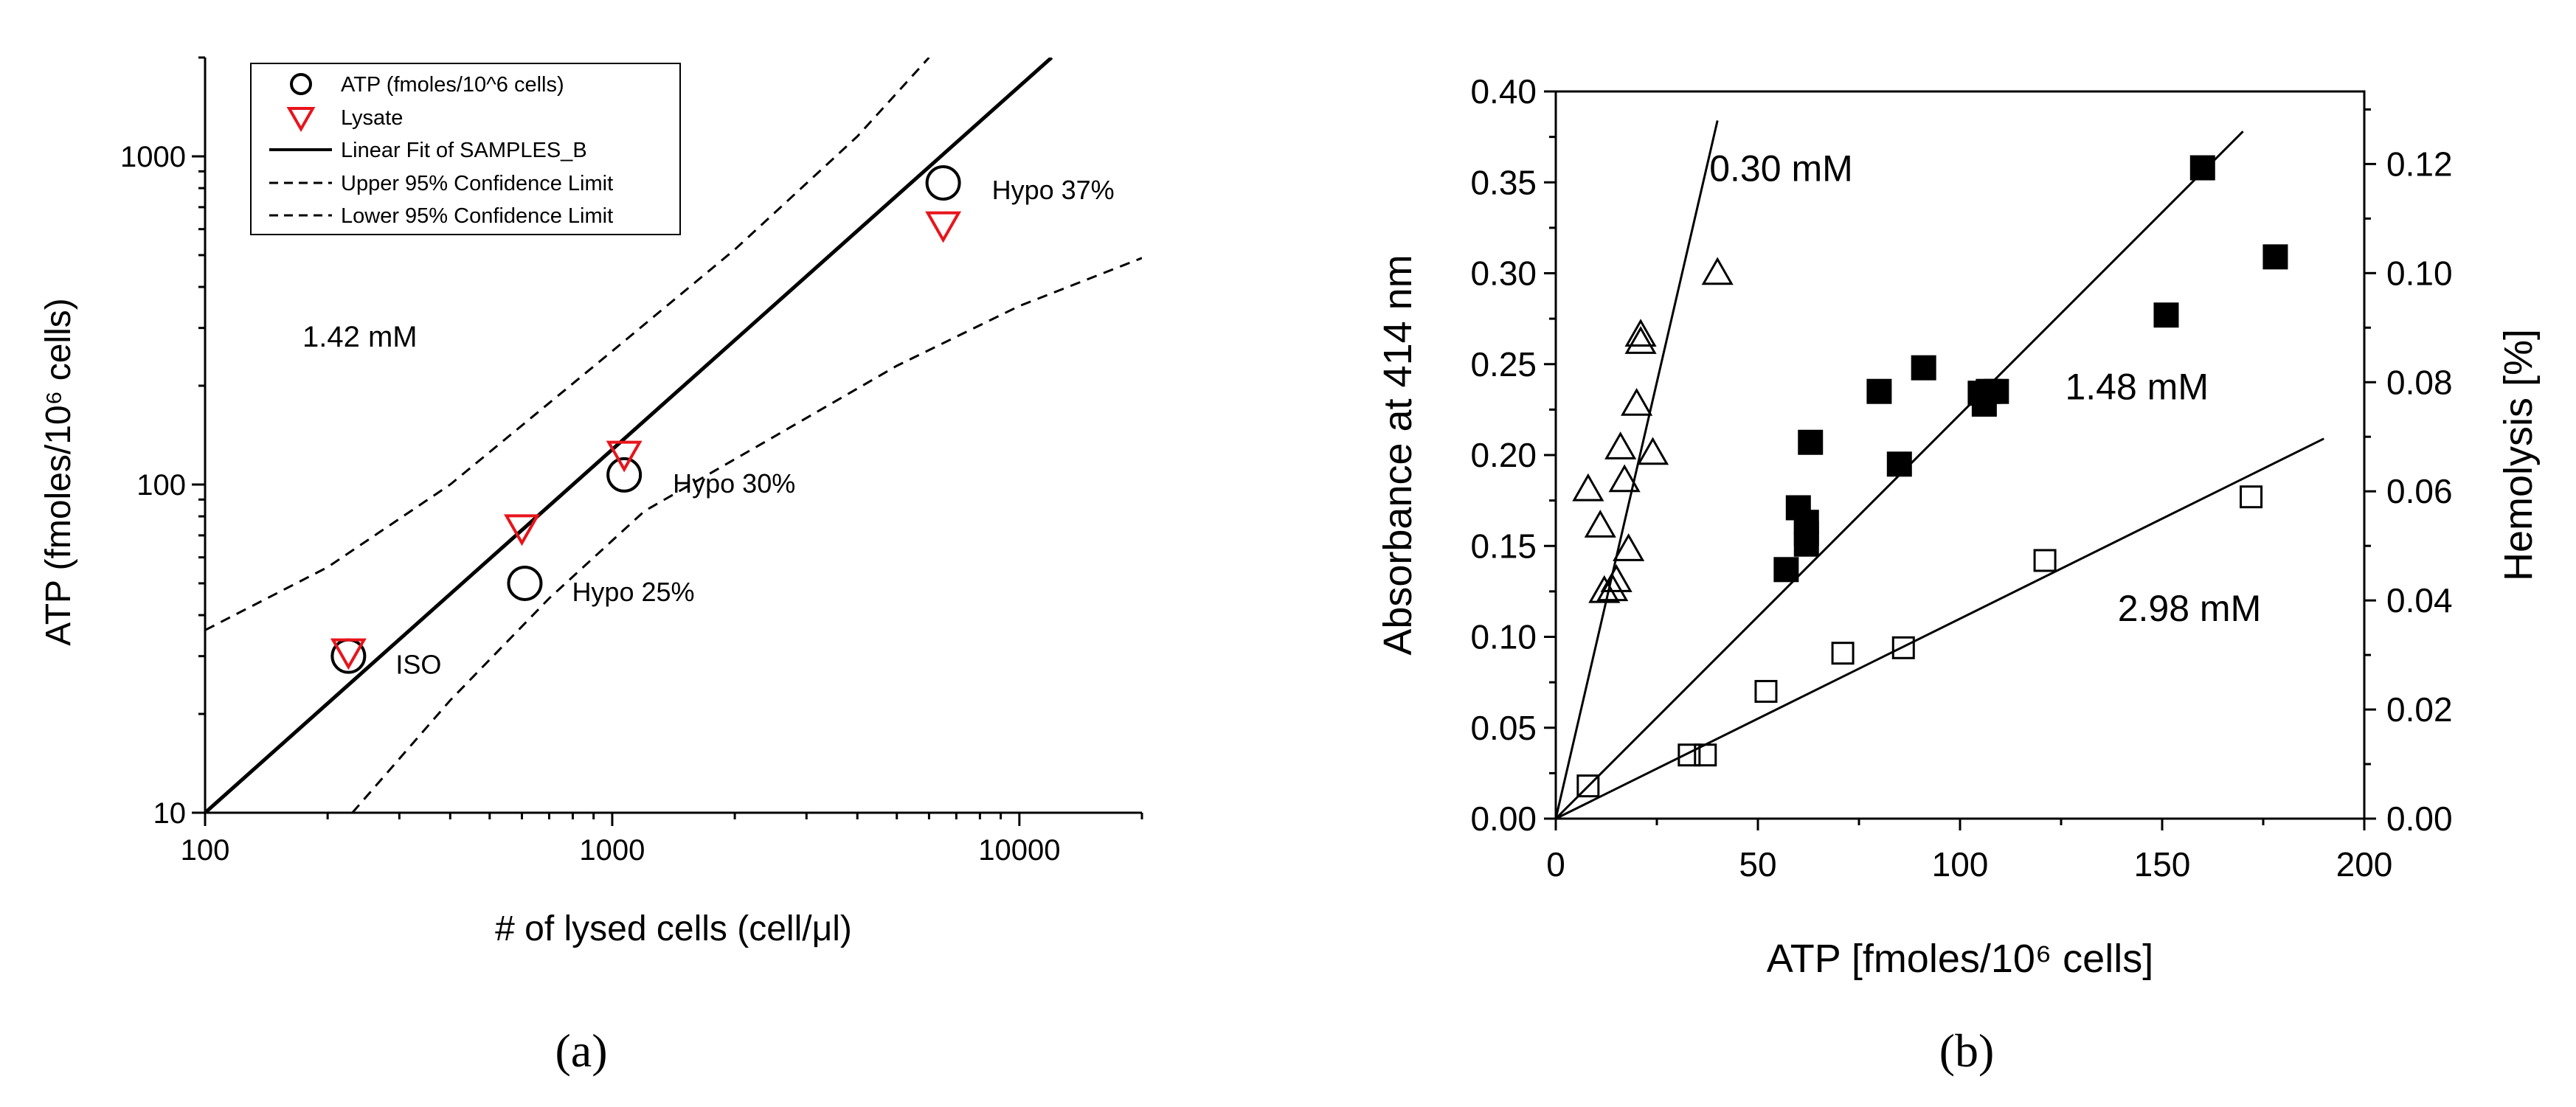 The image size is (2576, 1107). What do you see at coordinates (1504, 182) in the screenshot?
I see `y-tick-label: 0.35` at bounding box center [1504, 182].